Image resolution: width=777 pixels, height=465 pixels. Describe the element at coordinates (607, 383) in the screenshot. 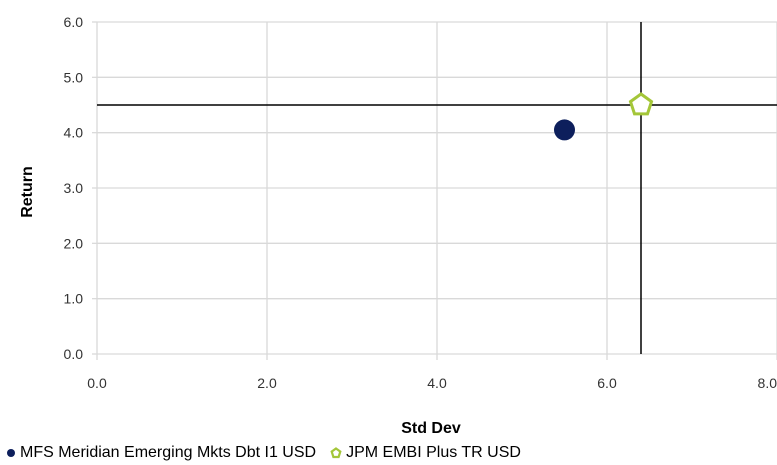

I see `x-tick-label: 6.0` at that location.